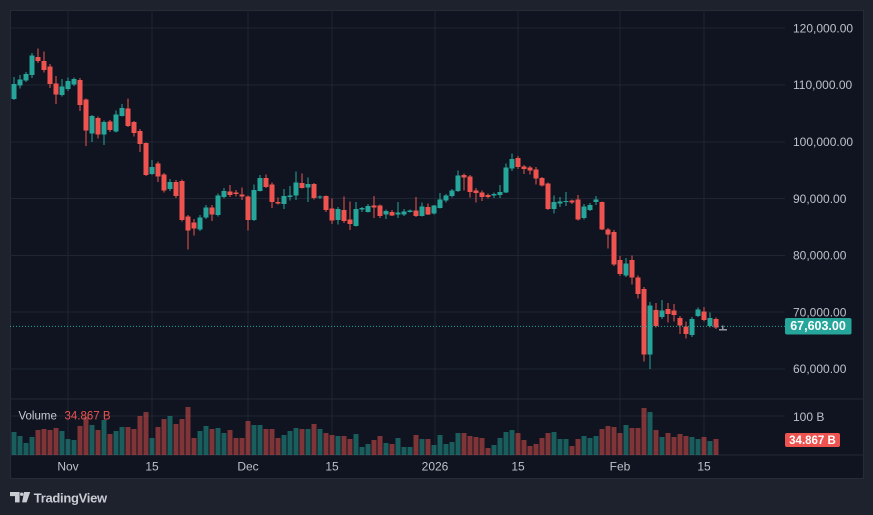 Image resolution: width=873 pixels, height=515 pixels. Describe the element at coordinates (808, 417) in the screenshot. I see `svg-text: 100 B` at that location.